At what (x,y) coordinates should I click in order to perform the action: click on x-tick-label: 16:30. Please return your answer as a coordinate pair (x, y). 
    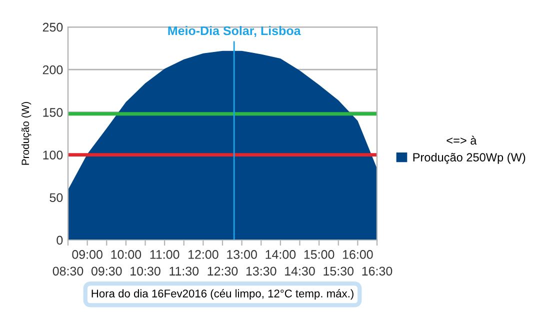
    Looking at the image, I should click on (377, 271).